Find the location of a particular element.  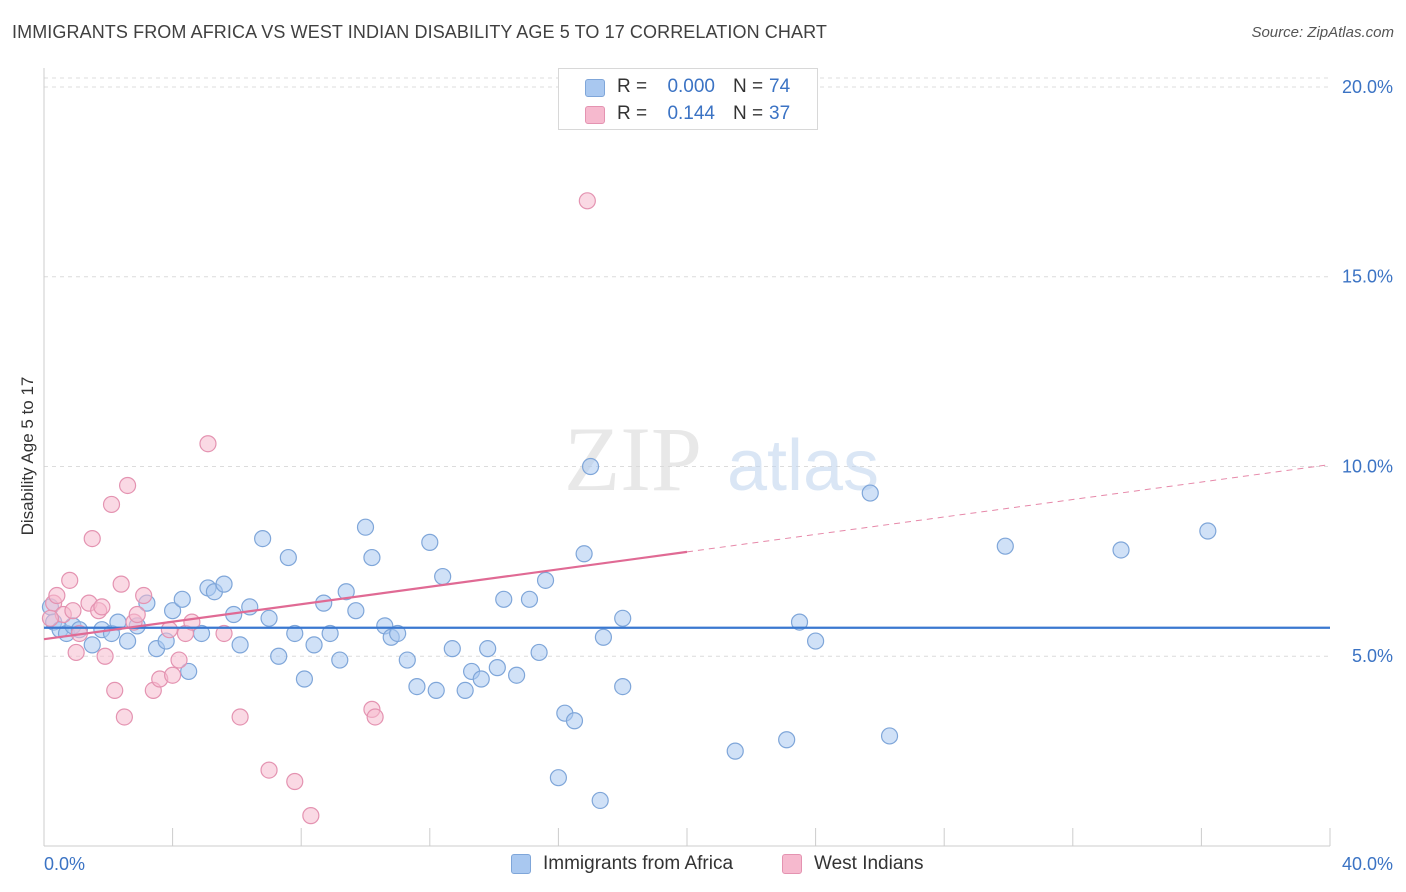

y-tick-label: 15.0% is located at coordinates (1367, 277).